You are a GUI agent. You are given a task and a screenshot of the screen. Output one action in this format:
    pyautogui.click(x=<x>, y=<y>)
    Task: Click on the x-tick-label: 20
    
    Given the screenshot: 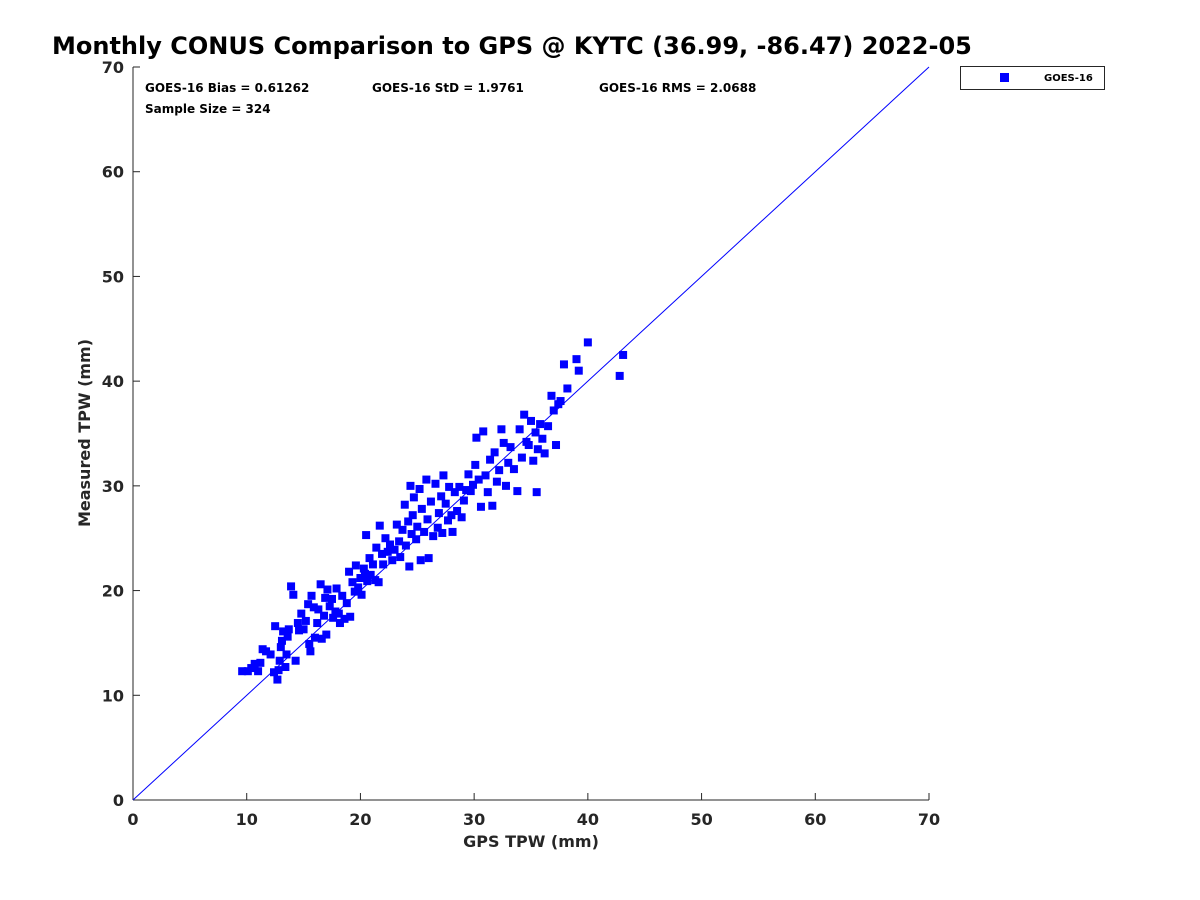 What is the action you would take?
    pyautogui.click(x=360, y=819)
    